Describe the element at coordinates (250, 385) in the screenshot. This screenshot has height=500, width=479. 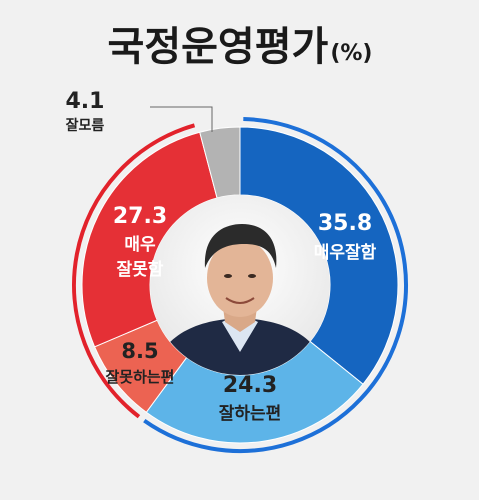
I see `label-value-s1: 24.3` at that location.